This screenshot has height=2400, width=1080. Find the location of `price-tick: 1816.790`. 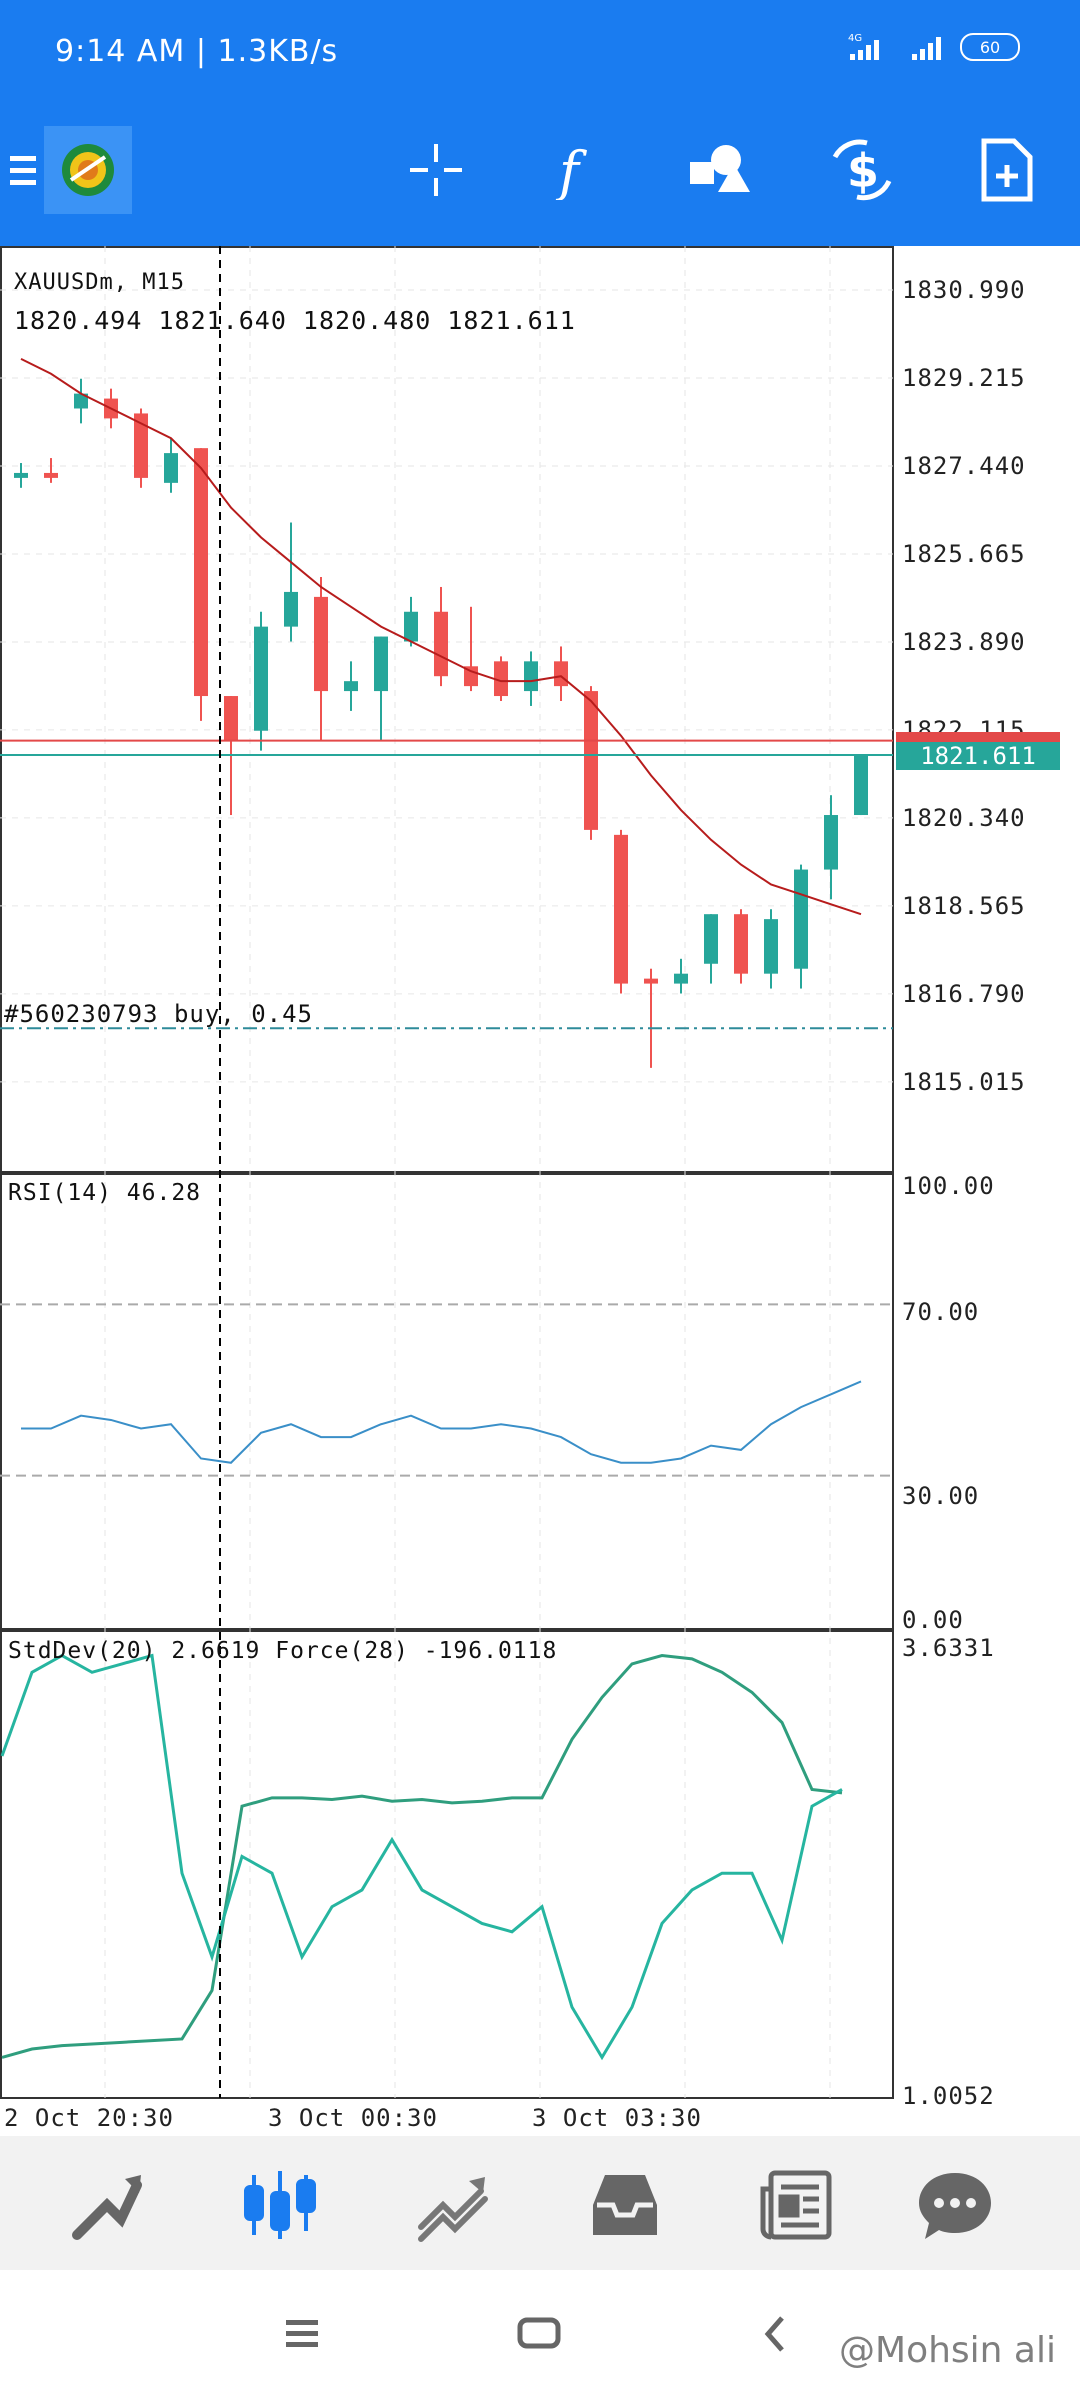

price-tick: 1816.790 is located at coordinates (964, 994).